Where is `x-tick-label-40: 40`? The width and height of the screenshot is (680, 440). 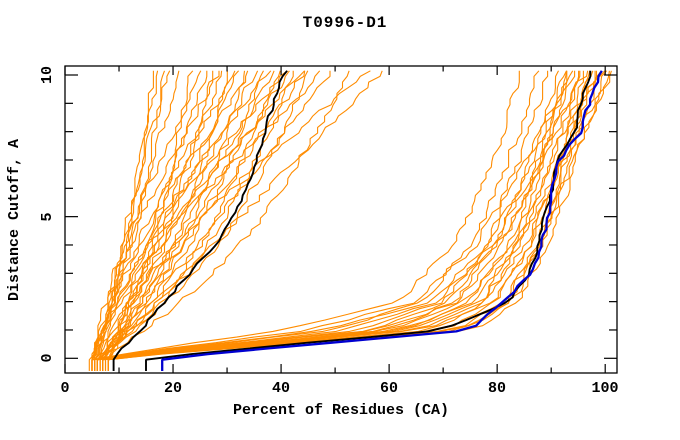
x-tick-label-40: 40 is located at coordinates (281, 388).